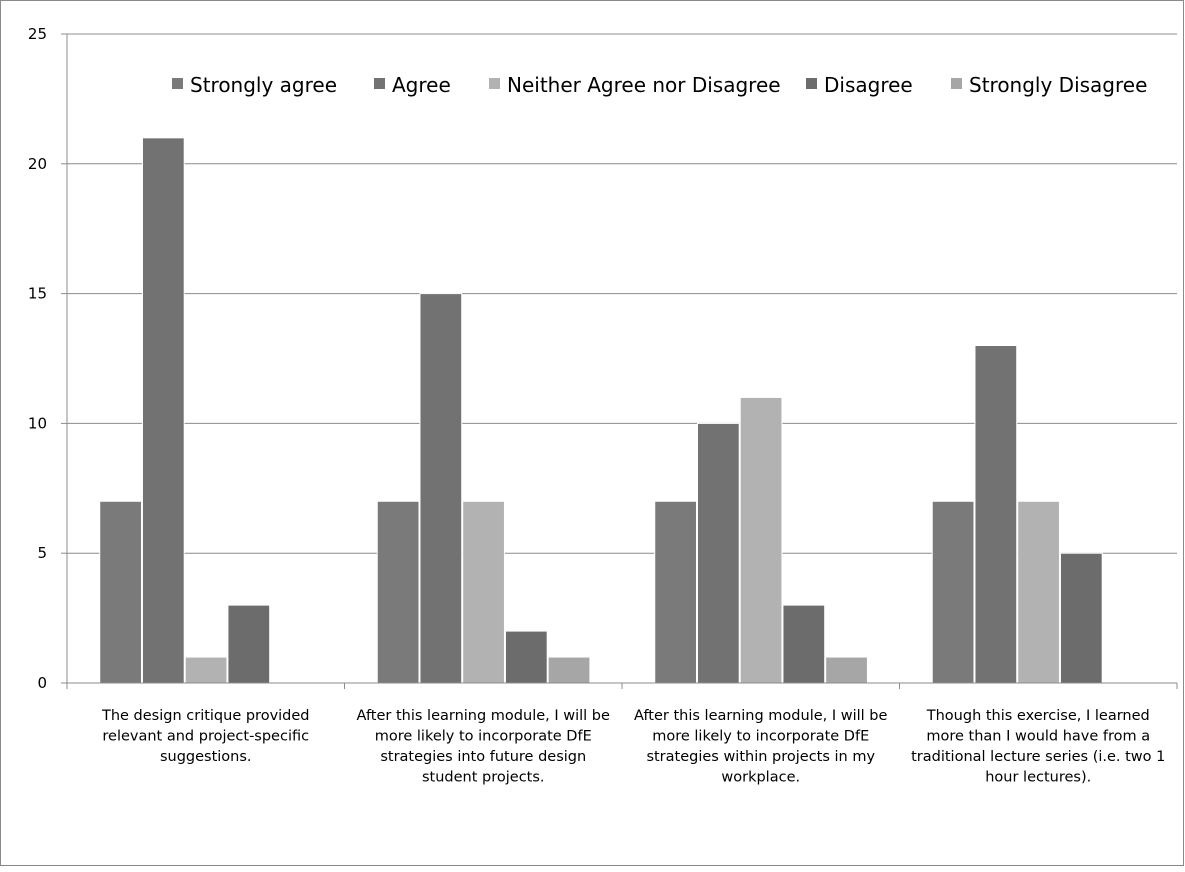 The width and height of the screenshot is (1185, 872). Describe the element at coordinates (42, 553) in the screenshot. I see `y-tick-label: 5` at that location.